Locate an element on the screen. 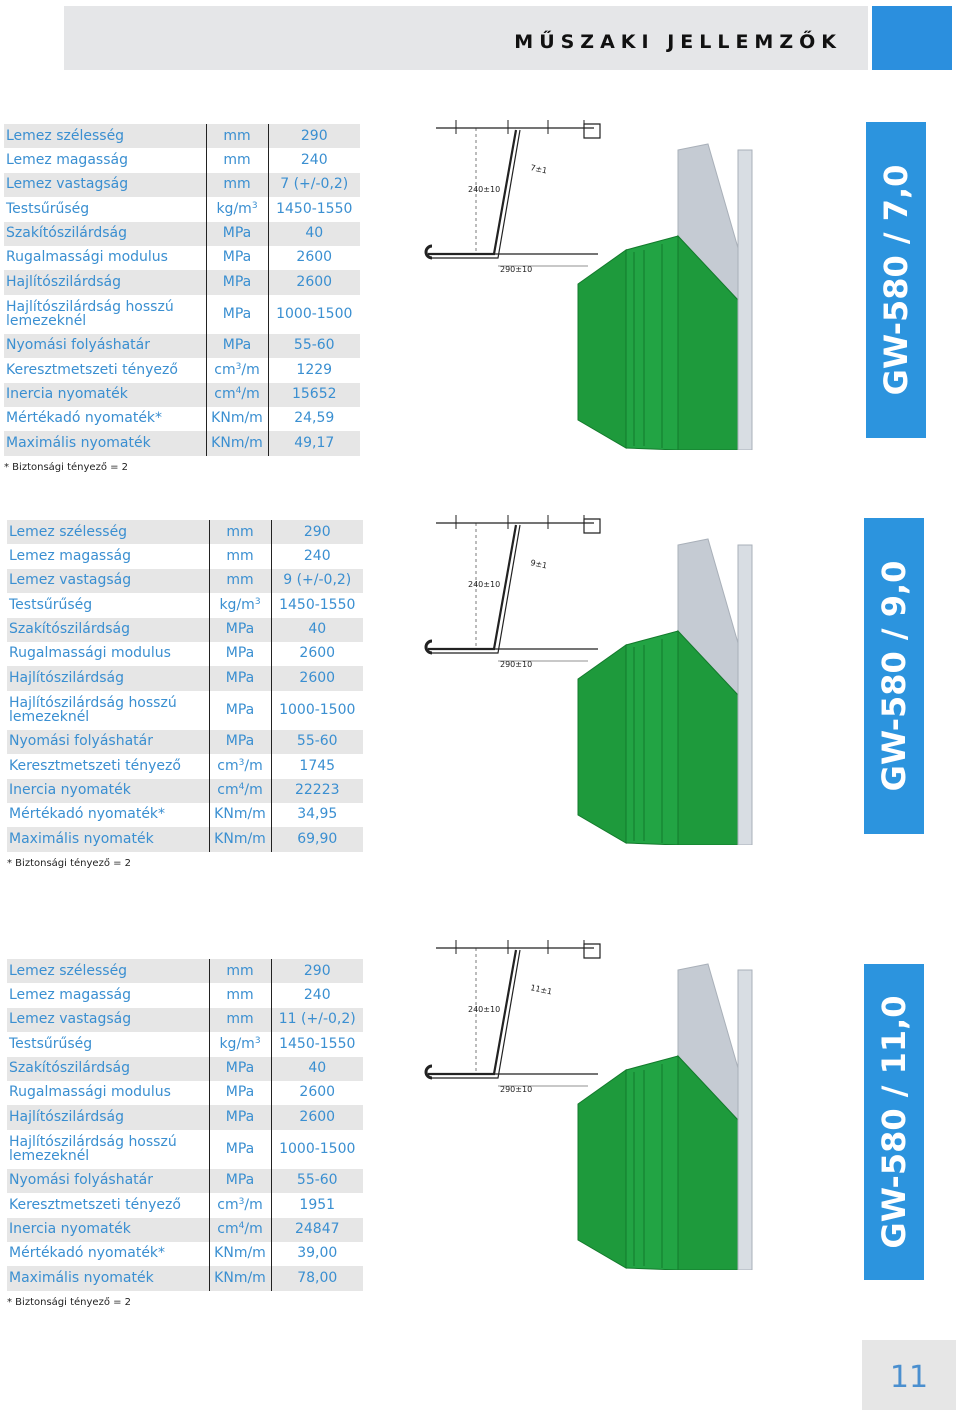  spec-value: 1951 is located at coordinates (317, 1205).